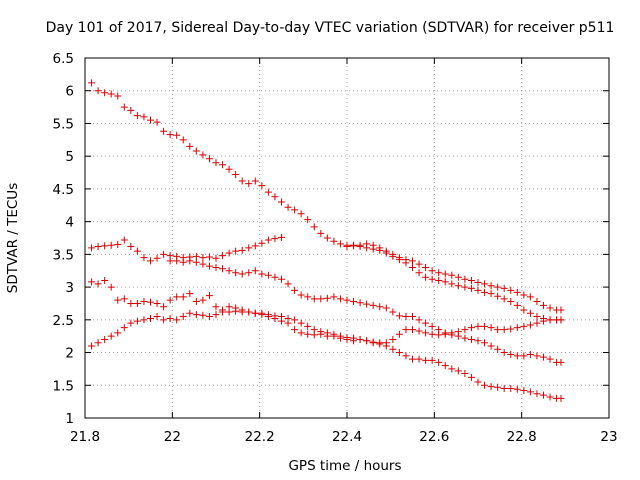  I want to click on y-tick-label: 1.5, so click(63, 386).